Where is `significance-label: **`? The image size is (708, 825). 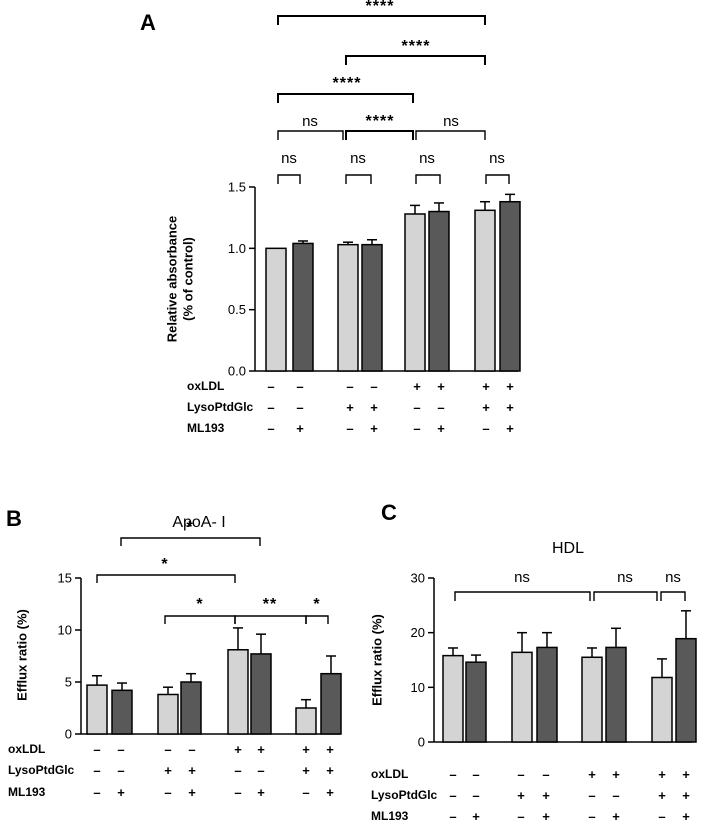 significance-label: ** is located at coordinates (270, 604).